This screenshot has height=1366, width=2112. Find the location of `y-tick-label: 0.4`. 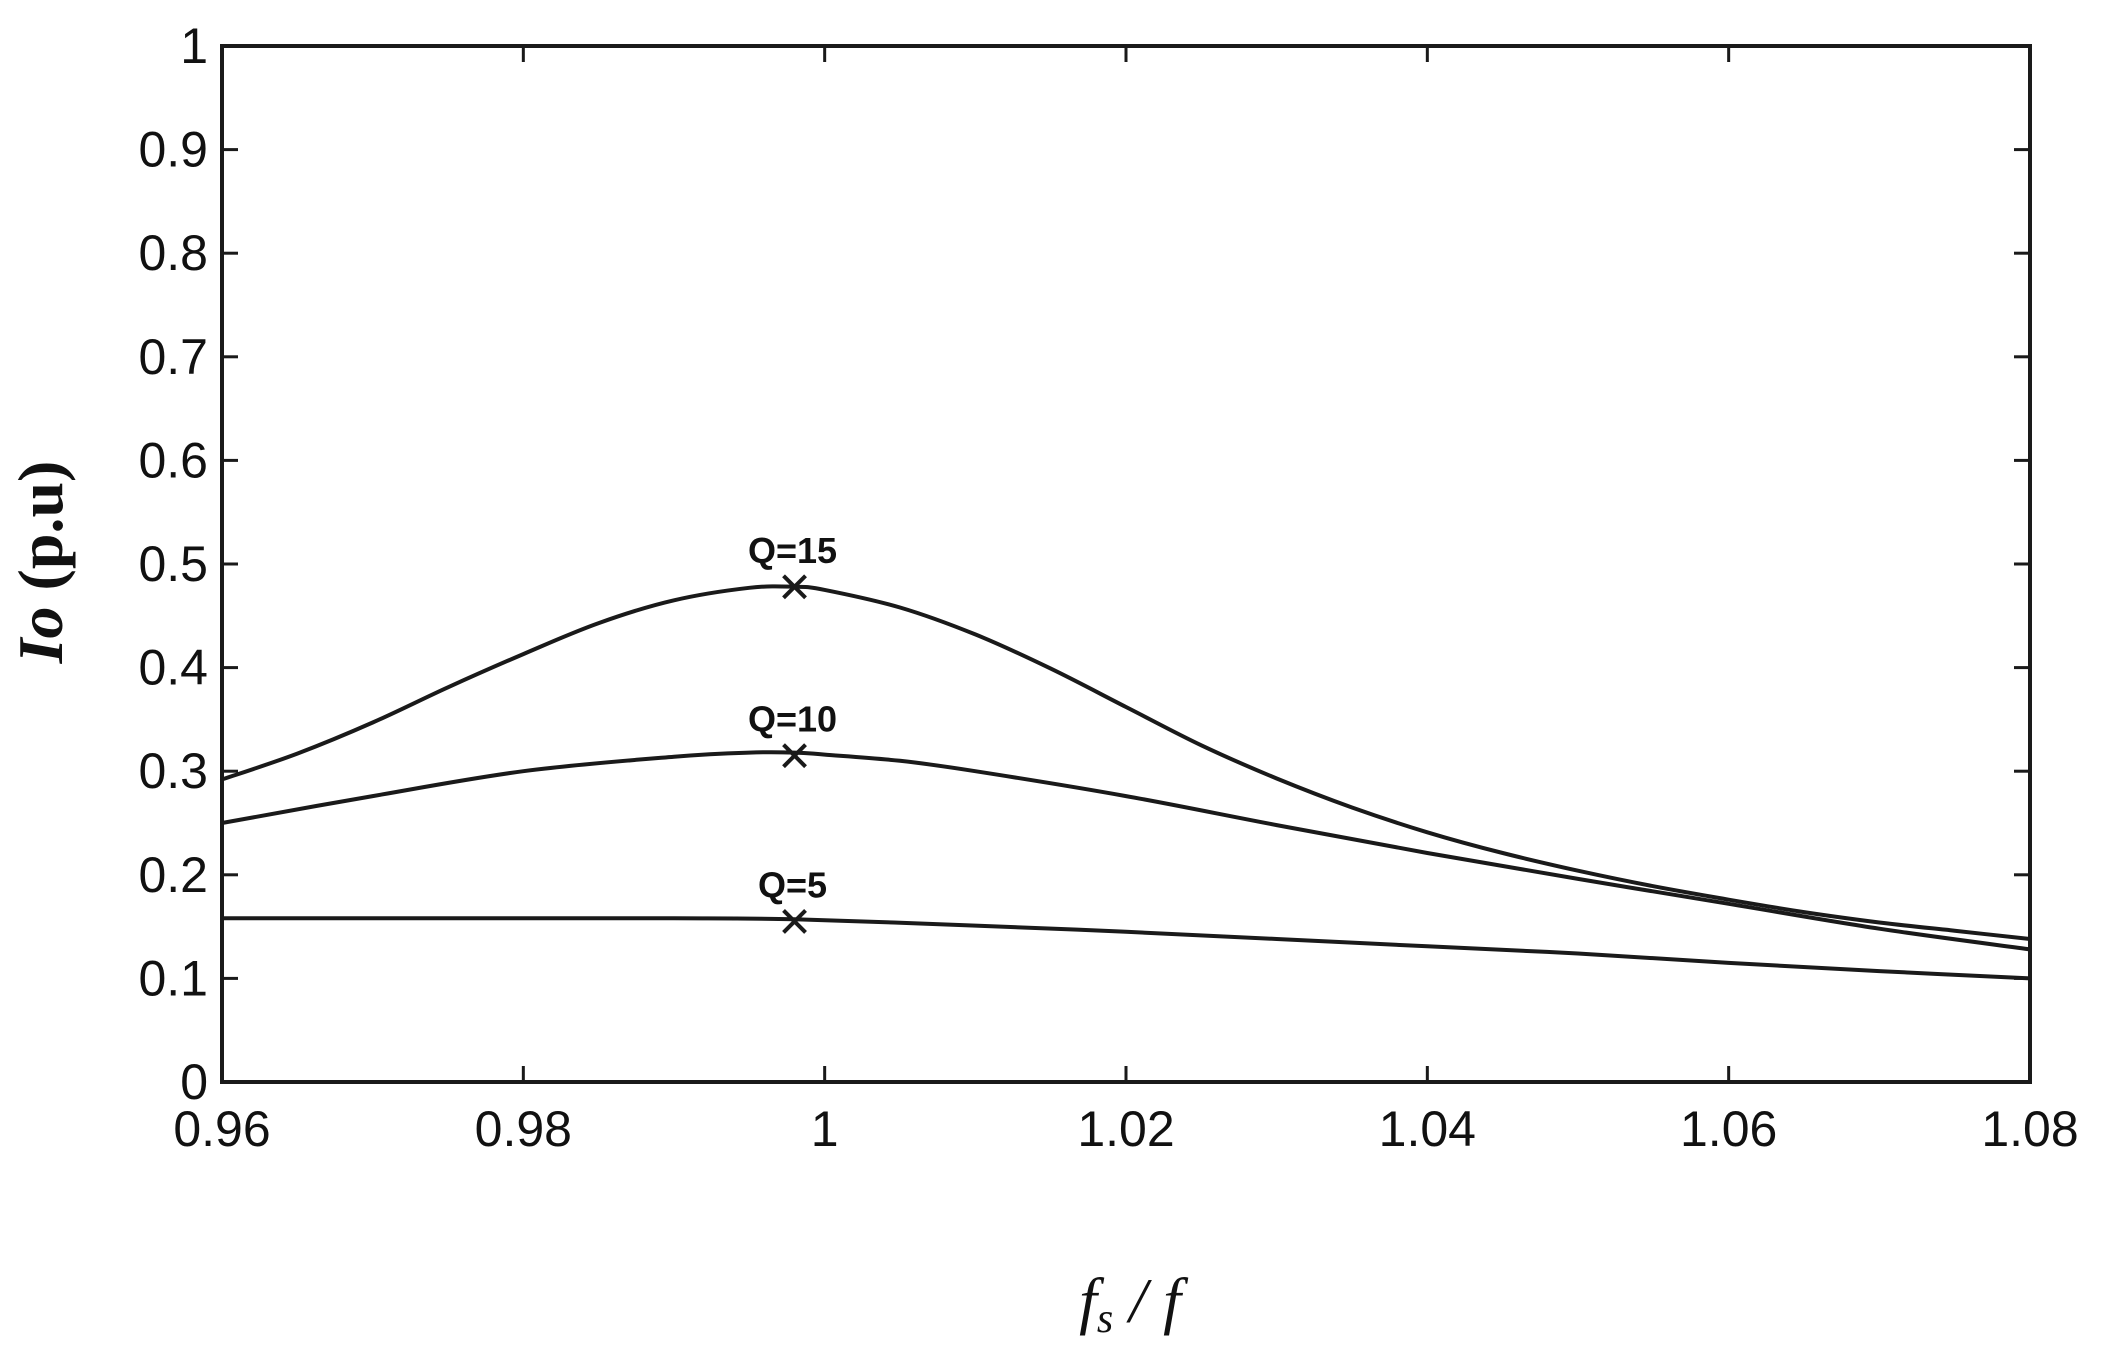

y-tick-label: 0.4 is located at coordinates (173, 668).